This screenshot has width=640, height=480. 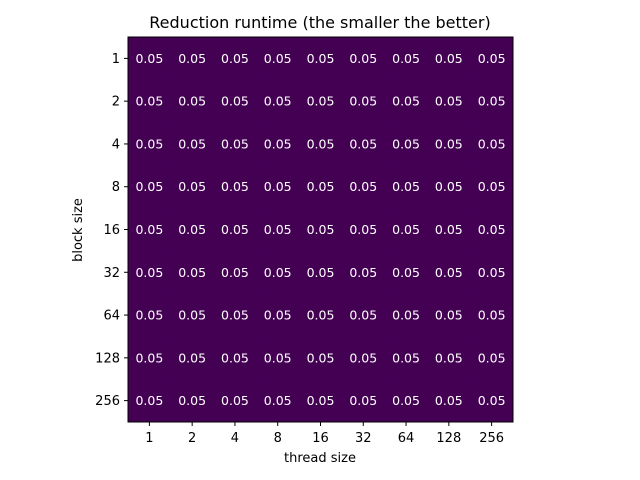 I want to click on x-tick-label: 2, so click(x=192, y=438).